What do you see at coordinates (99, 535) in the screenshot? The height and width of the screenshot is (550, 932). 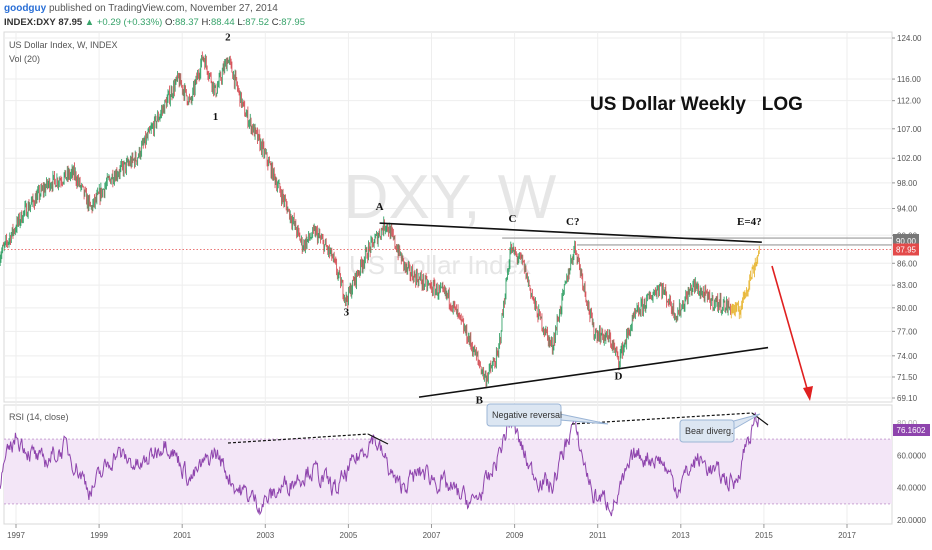 I see `x-tick-label: 1999` at bounding box center [99, 535].